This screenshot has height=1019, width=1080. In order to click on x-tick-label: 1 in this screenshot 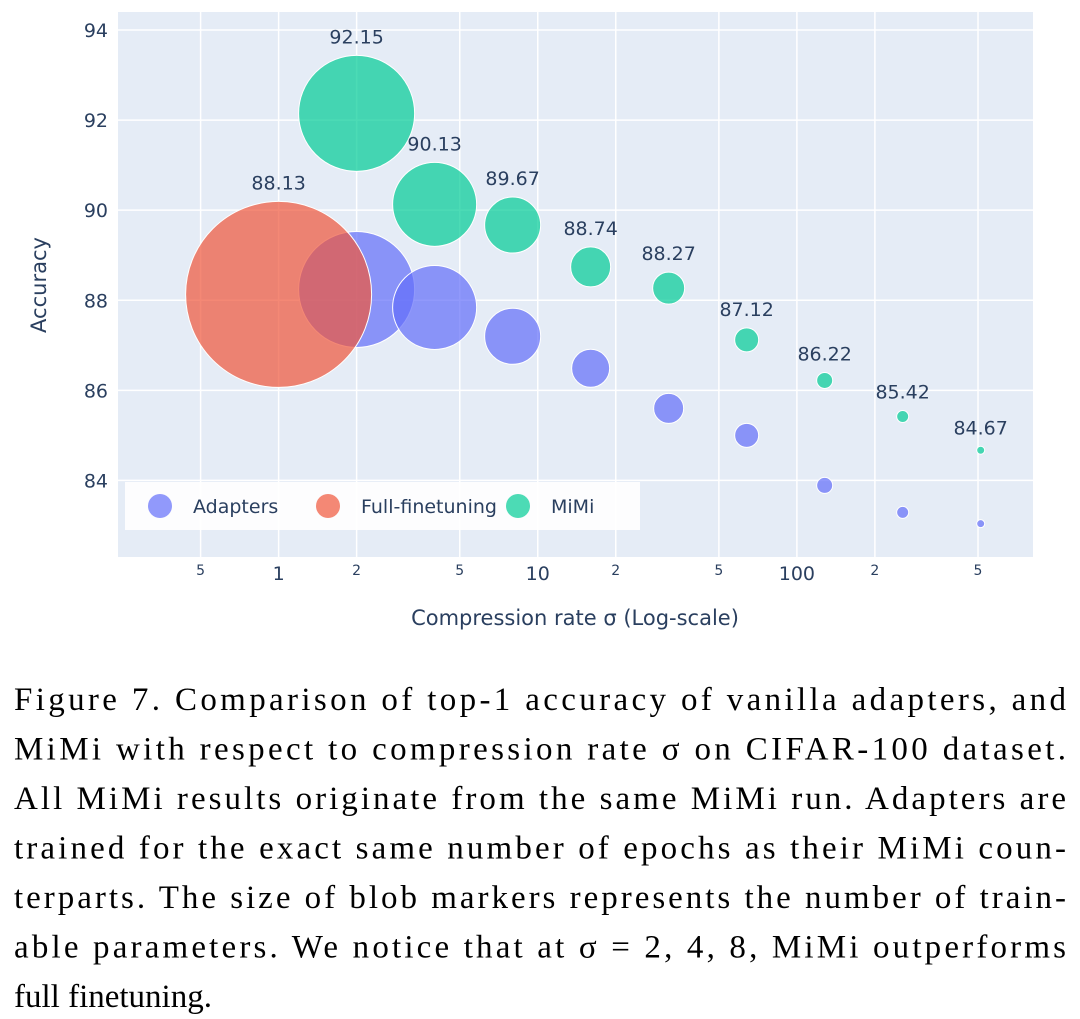, I will do `click(279, 574)`.